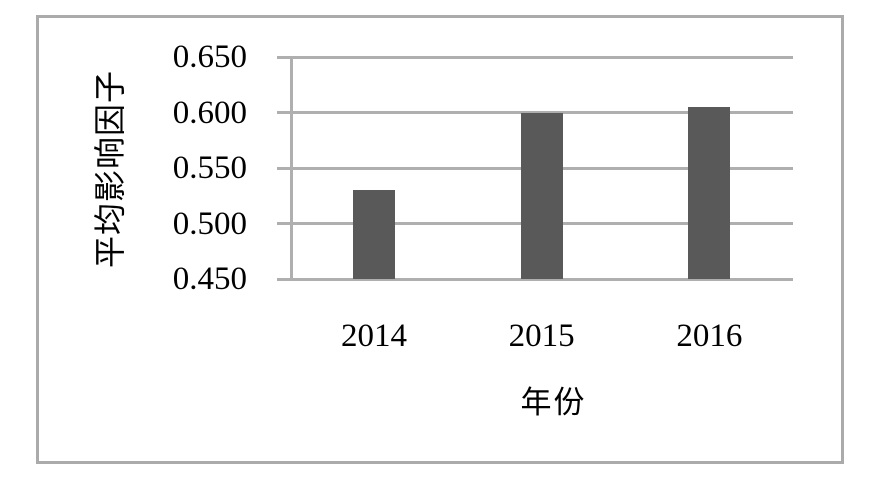 The image size is (872, 482). I want to click on x-tick-label: 2014, so click(374, 336).